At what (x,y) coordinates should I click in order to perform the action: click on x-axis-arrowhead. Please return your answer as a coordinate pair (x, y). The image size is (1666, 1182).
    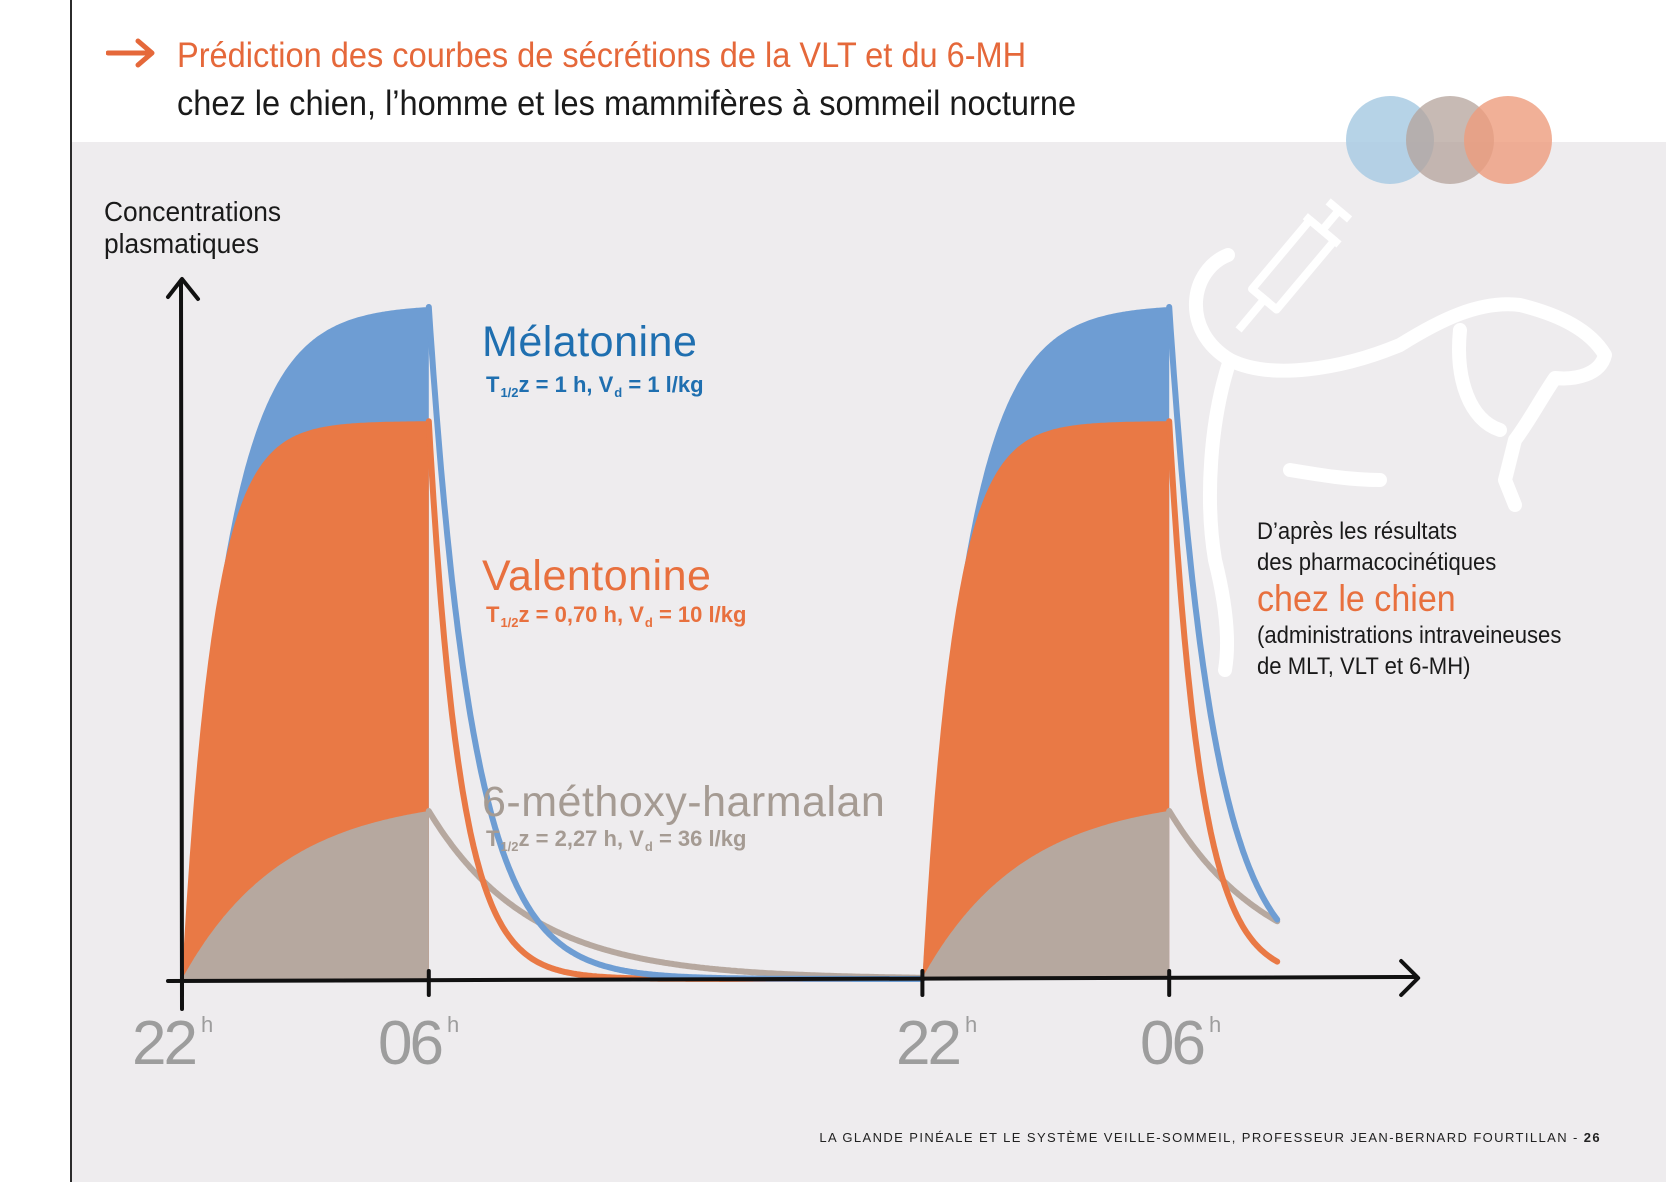
    Looking at the image, I should click on (1410, 978).